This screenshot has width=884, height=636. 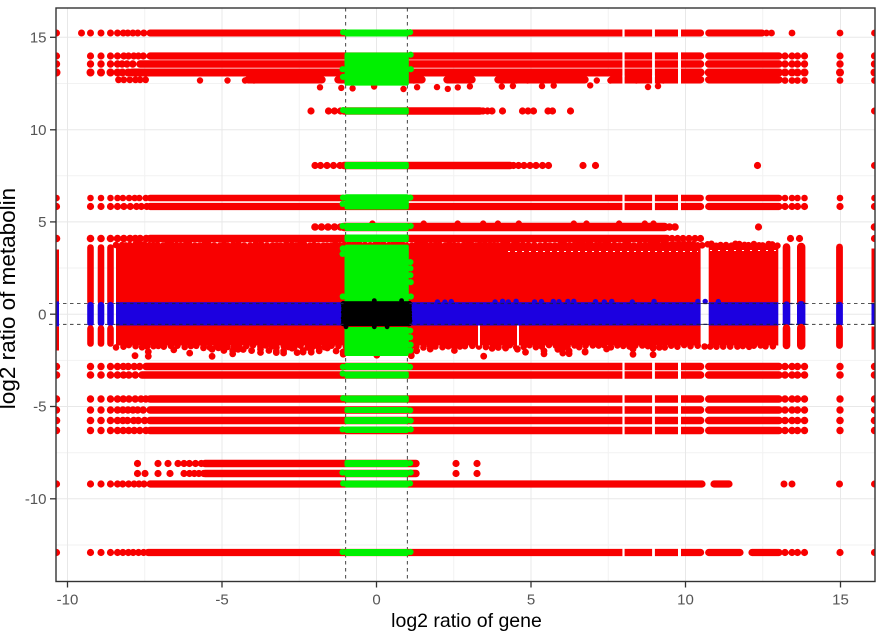 I want to click on svg-text: log2 ratio of metabolin, so click(x=10, y=298).